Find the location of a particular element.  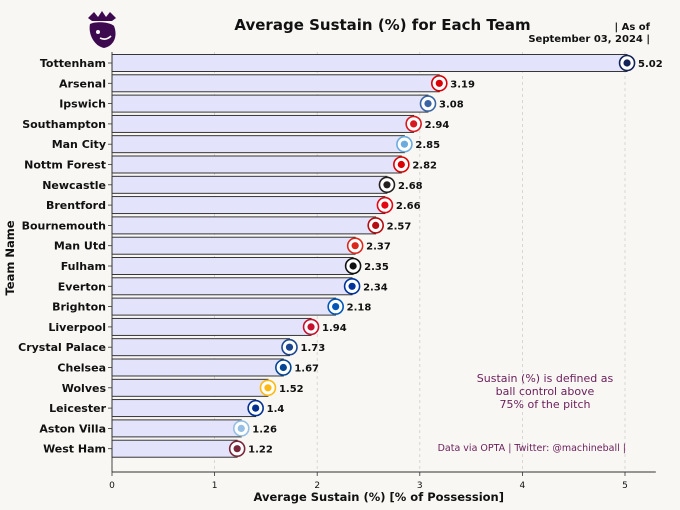

team-label: Nottm Forest is located at coordinates (65, 165).